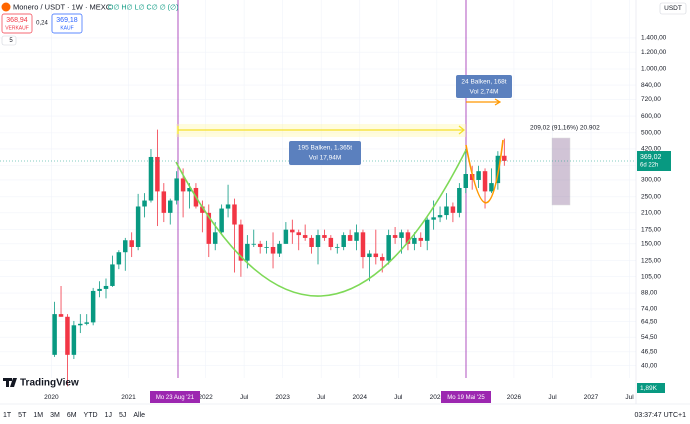  Describe the element at coordinates (325, 158) in the screenshot. I see `range-volume: Vol 17,94M` at that location.